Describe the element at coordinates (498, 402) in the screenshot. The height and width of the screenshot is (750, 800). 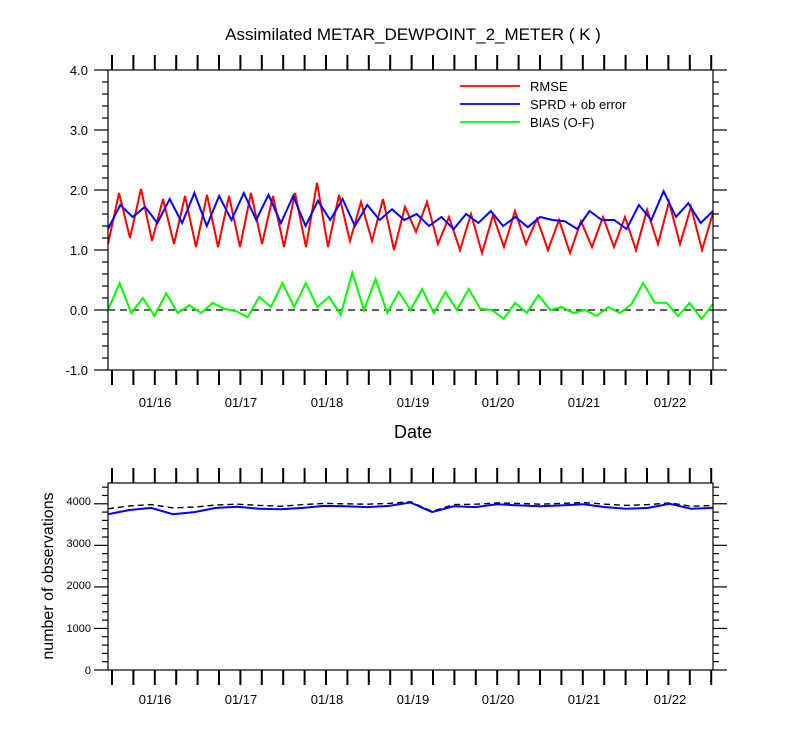
I see `top-x-tick-label: 01/20` at that location.